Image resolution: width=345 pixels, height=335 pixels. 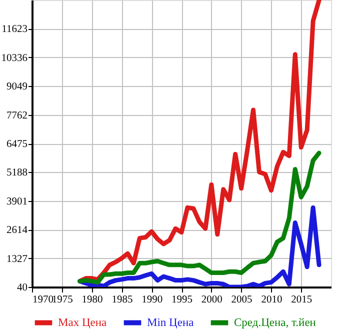 I want to click on y-tick-label: 10336, so click(x=14, y=58).